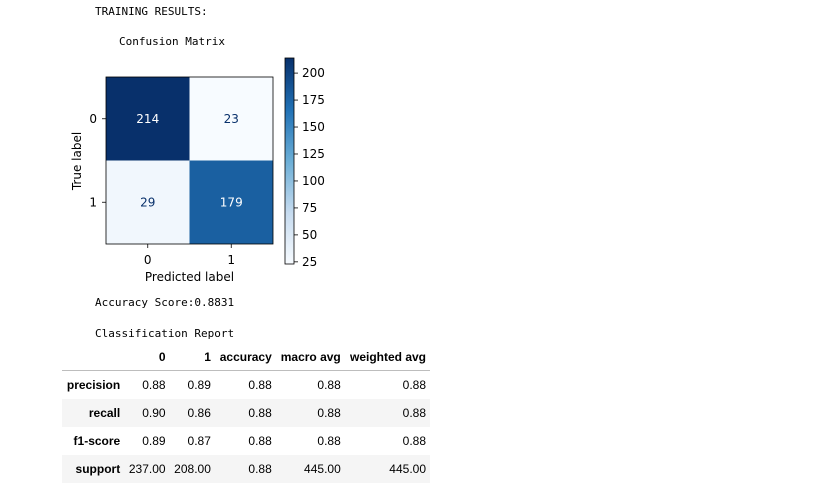 Image resolution: width=822 pixels, height=488 pixels. I want to click on accuracy-score-line: Accuracy Score:0.8831, so click(165, 302).